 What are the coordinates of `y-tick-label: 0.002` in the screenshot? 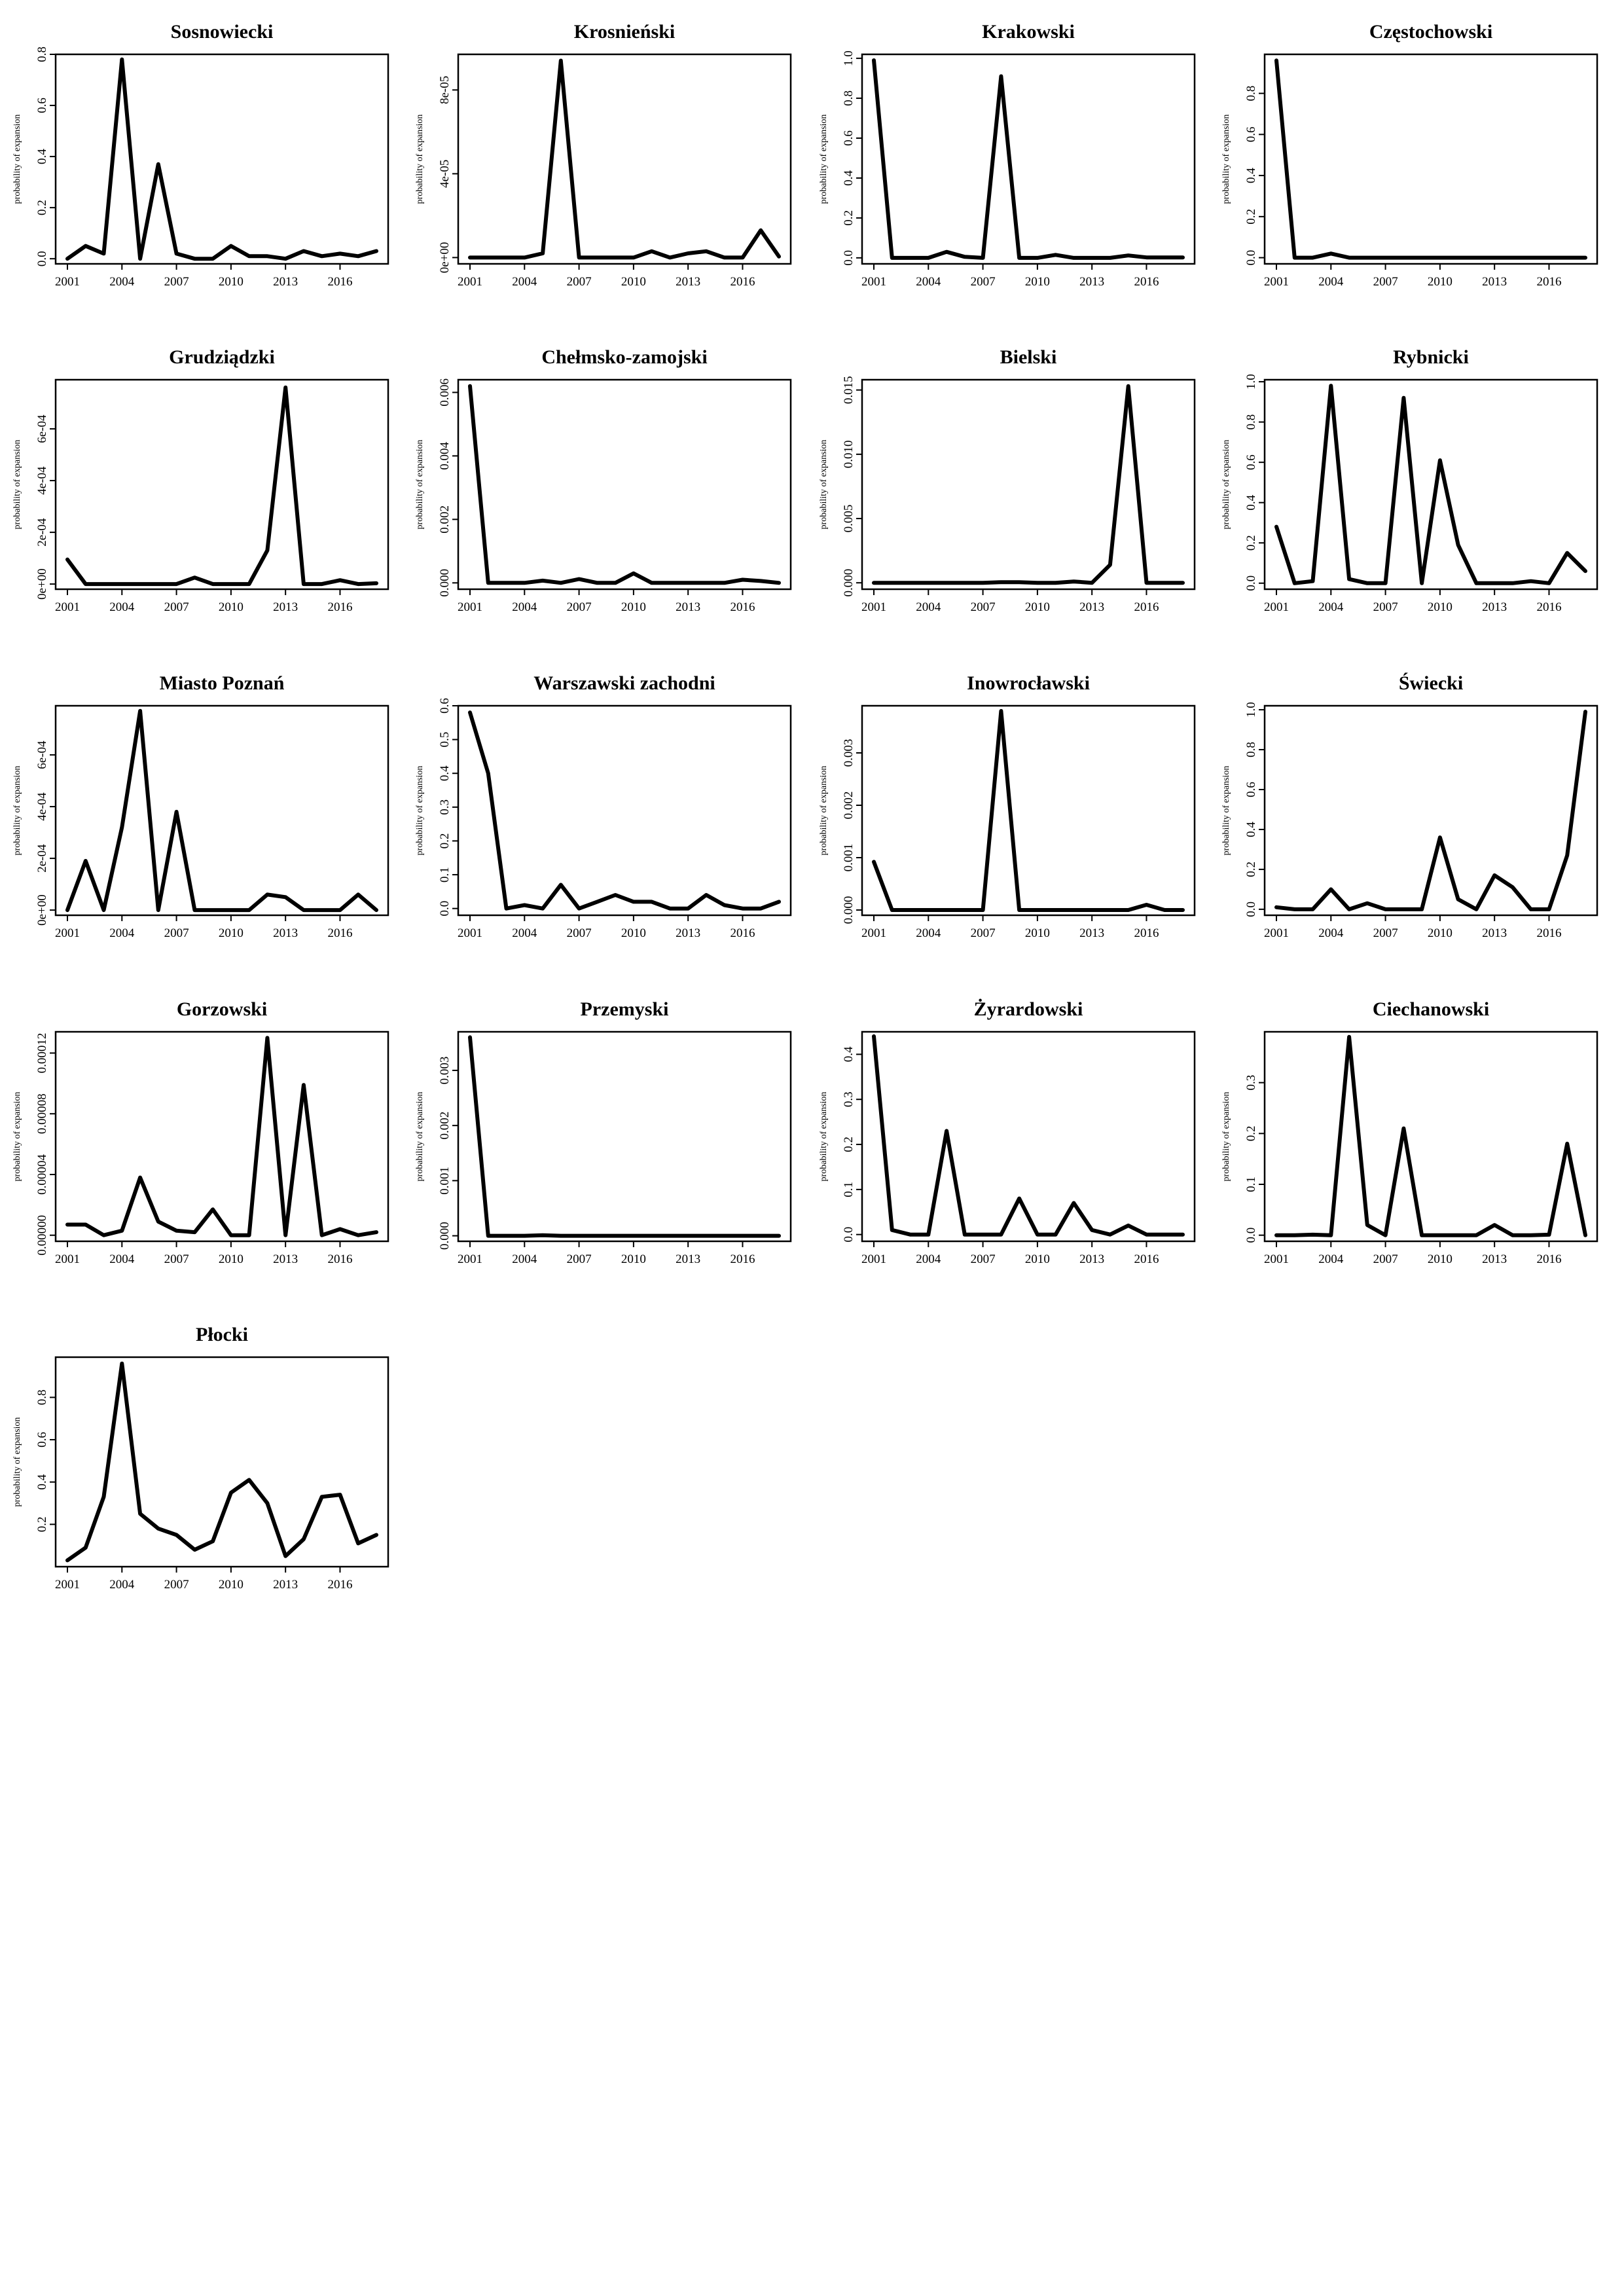 It's located at (445, 519).